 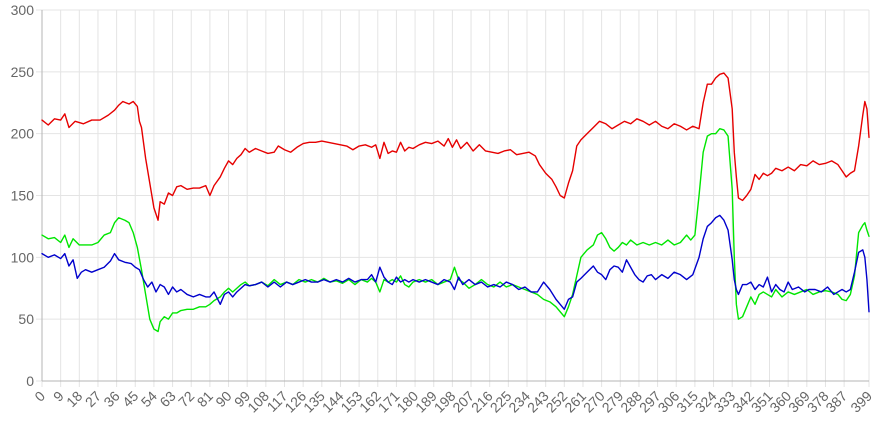 What do you see at coordinates (26, 319) in the screenshot?
I see `y-tick-label: 50` at bounding box center [26, 319].